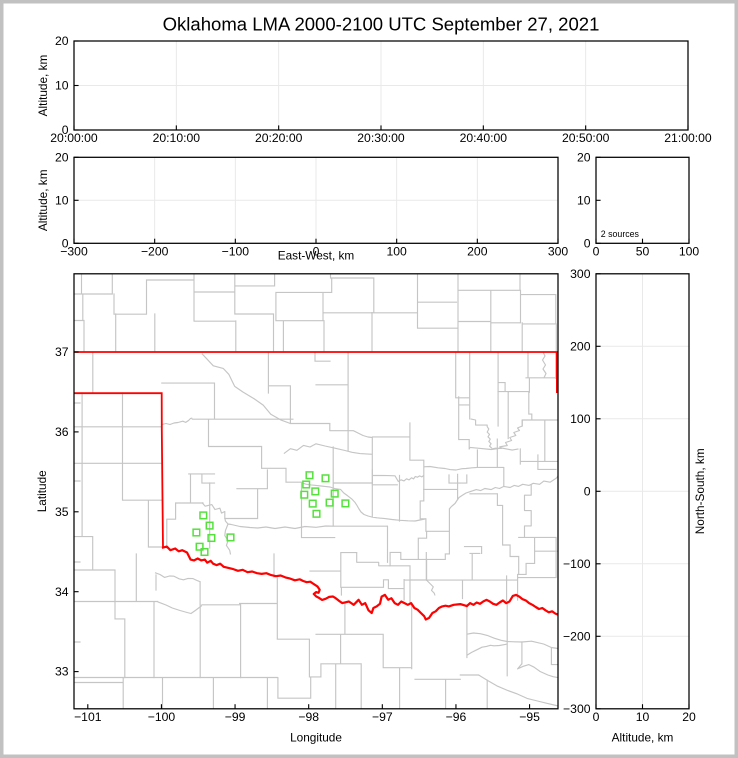 The image size is (738, 758). Describe the element at coordinates (62, 592) in the screenshot. I see `svg-text: 34` at that location.